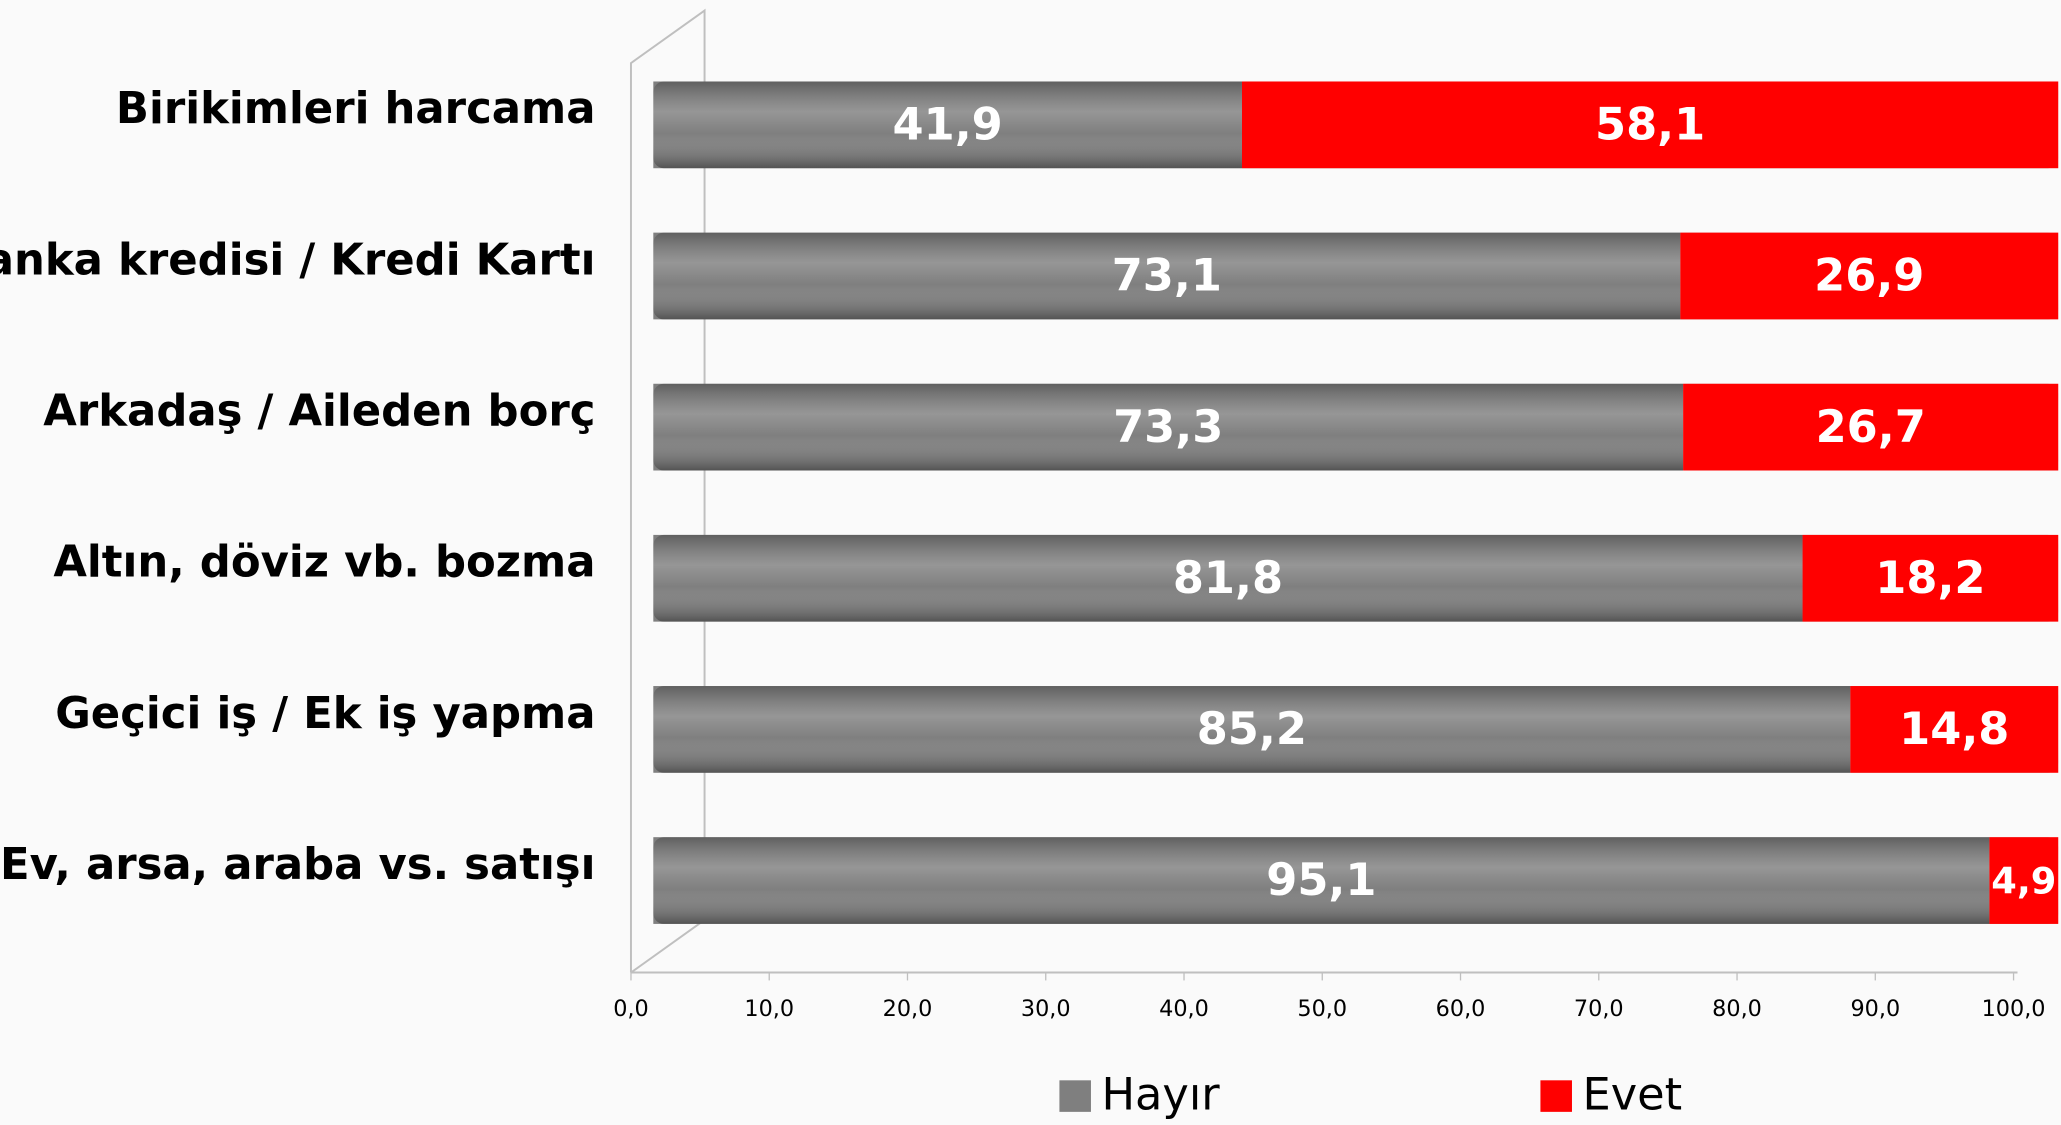  I want to click on value-label: 73,3, so click(1168, 427).